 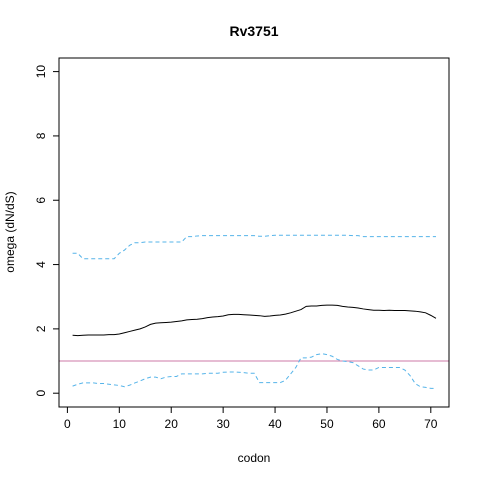 What do you see at coordinates (254, 458) in the screenshot?
I see `x-axis-label: codon` at bounding box center [254, 458].